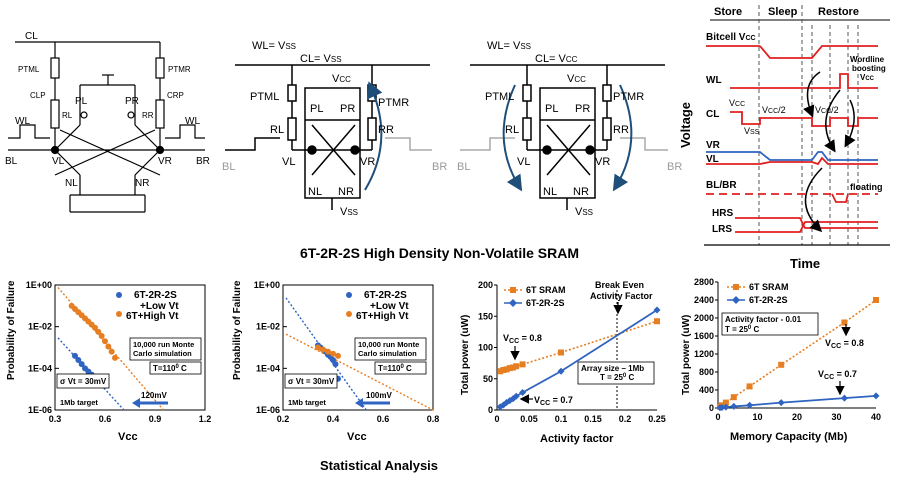 This screenshot has width=900, height=482. I want to click on cl-vss-label: VSS, so click(752, 131).